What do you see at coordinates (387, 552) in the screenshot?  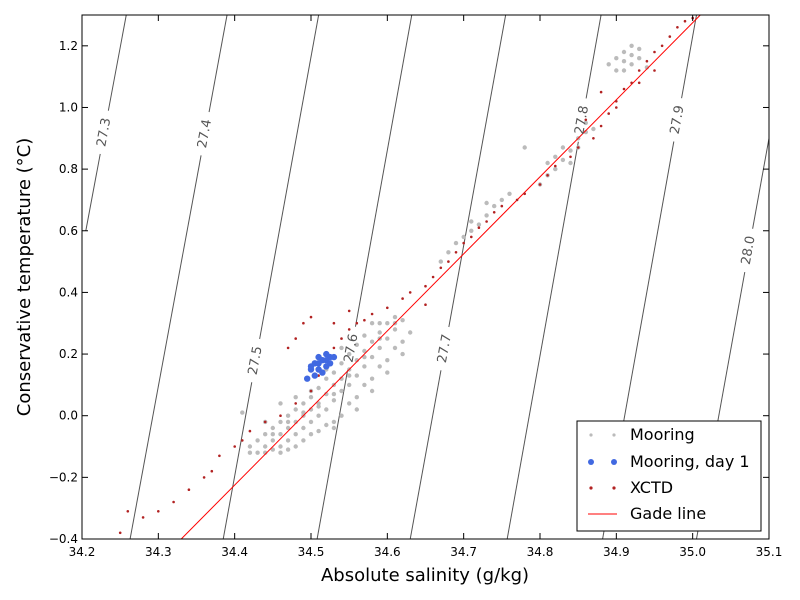 I see `x-tick-label: 34.6` at bounding box center [387, 552].